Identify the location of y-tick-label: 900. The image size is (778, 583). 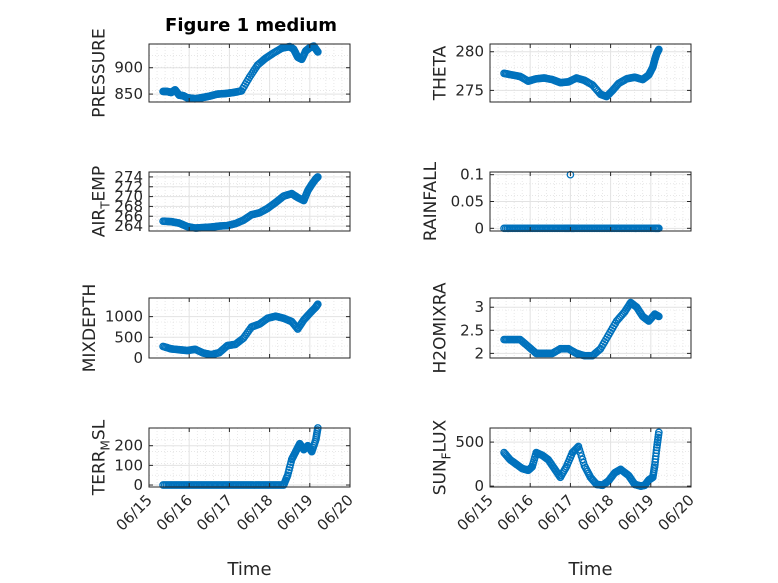
(128, 68).